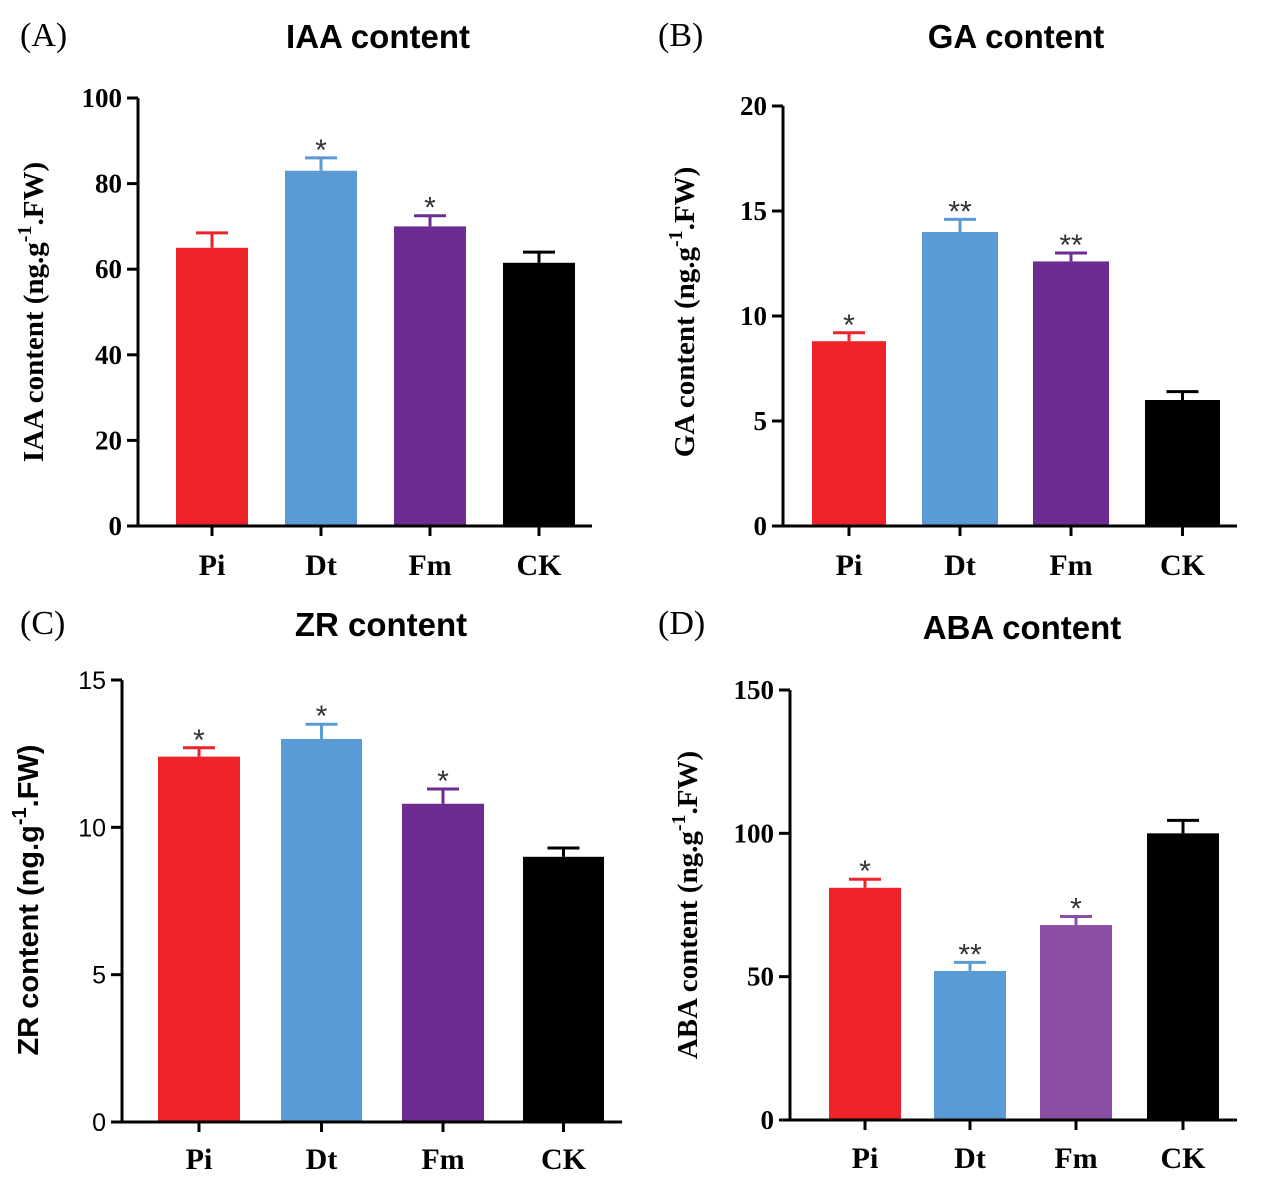 This screenshot has height=1182, width=1265. Describe the element at coordinates (43, 35) in the screenshot. I see `panel-label: (A)` at that location.